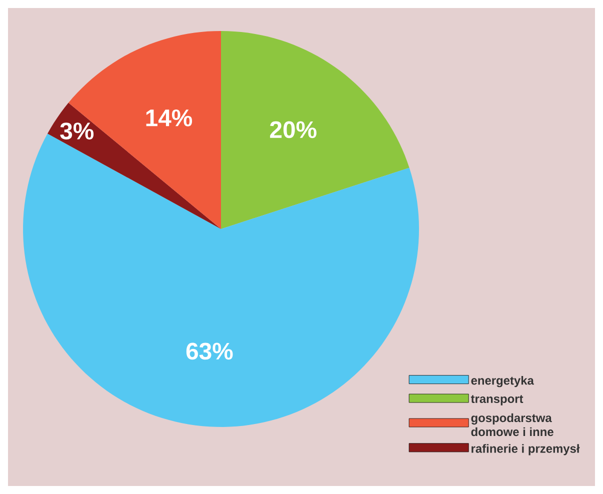 This screenshot has height=494, width=603. What do you see at coordinates (526, 450) in the screenshot?
I see `legend-label: rafinerie i przemysł` at bounding box center [526, 450].